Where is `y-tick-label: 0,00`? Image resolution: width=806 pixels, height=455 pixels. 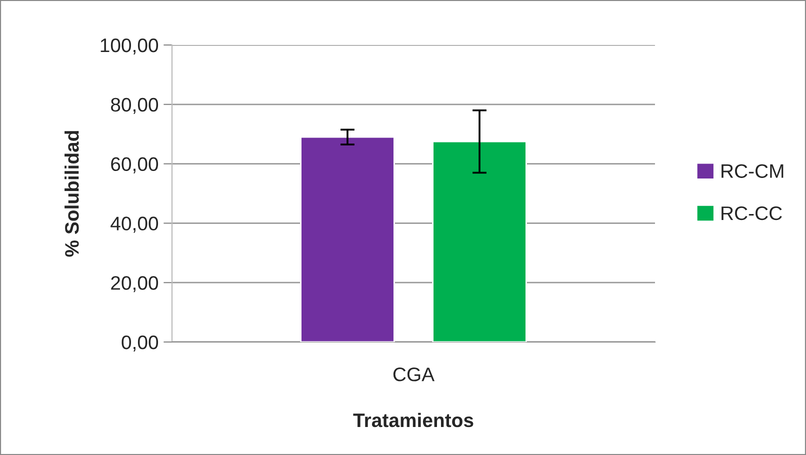
y-tick-label: 0,00 is located at coordinates (140, 343).